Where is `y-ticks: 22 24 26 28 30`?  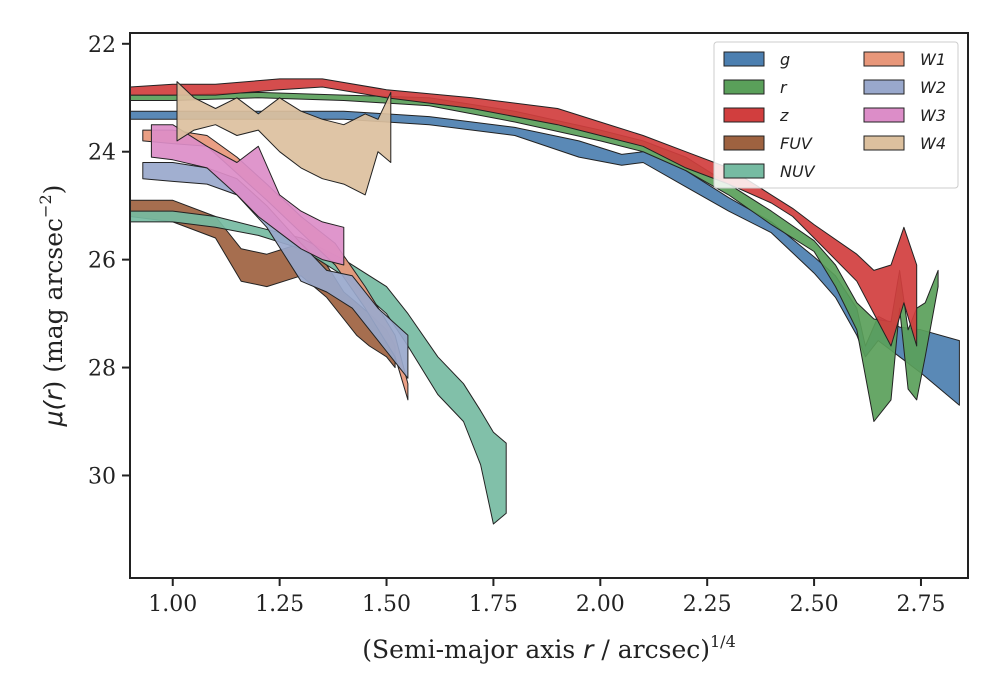 y-ticks: 22 24 26 28 30 is located at coordinates (109, 261).